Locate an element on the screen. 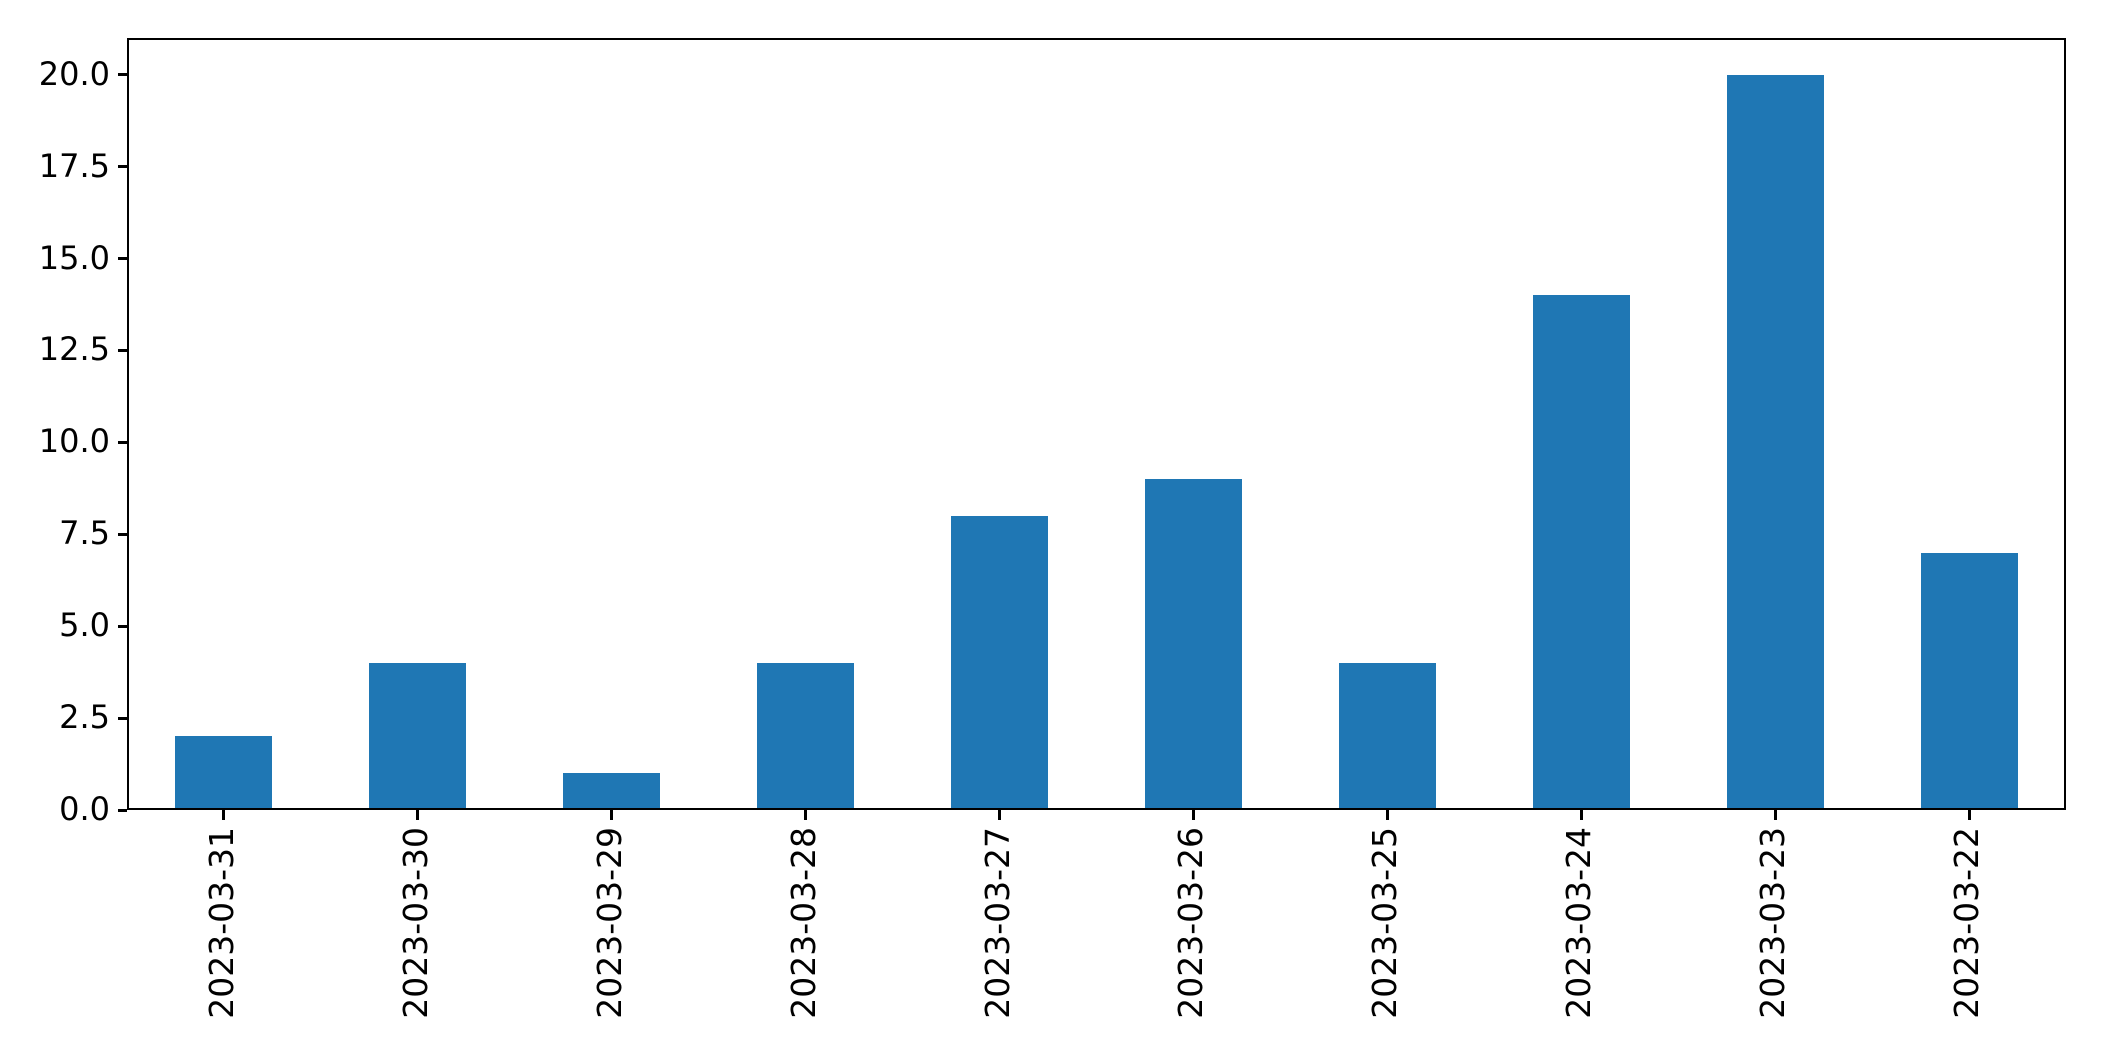 This screenshot has width=2104, height=1061. y-axis-tick-label: 12.5 is located at coordinates (74, 349).